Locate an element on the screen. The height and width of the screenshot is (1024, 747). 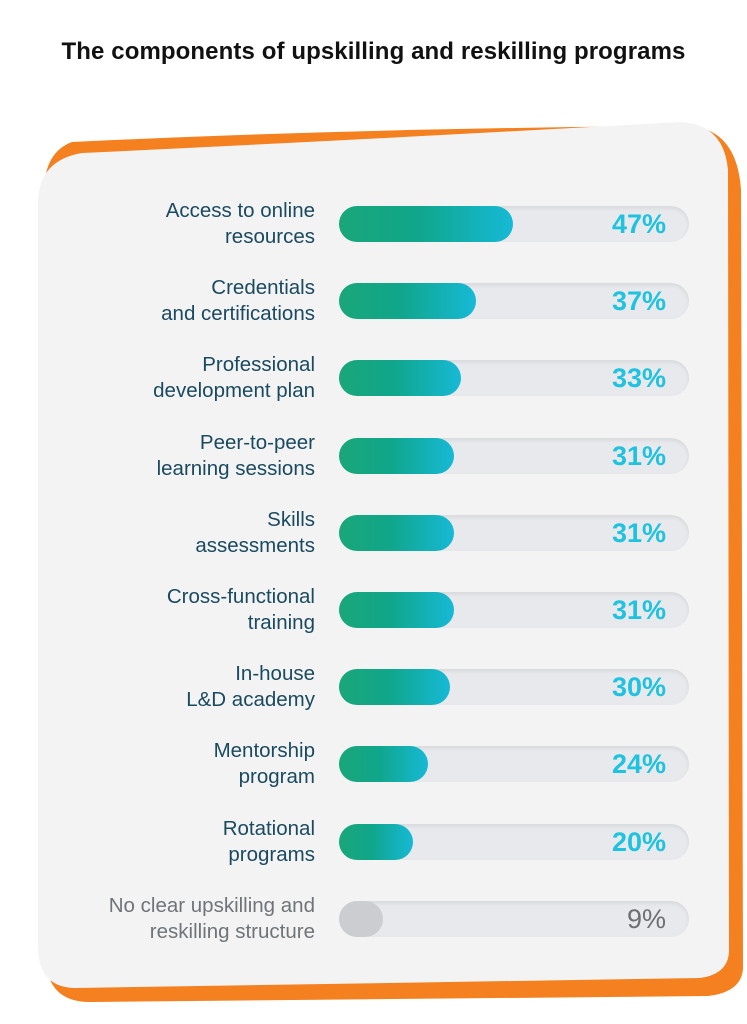
bar-value-label: 47% is located at coordinates (638, 224).